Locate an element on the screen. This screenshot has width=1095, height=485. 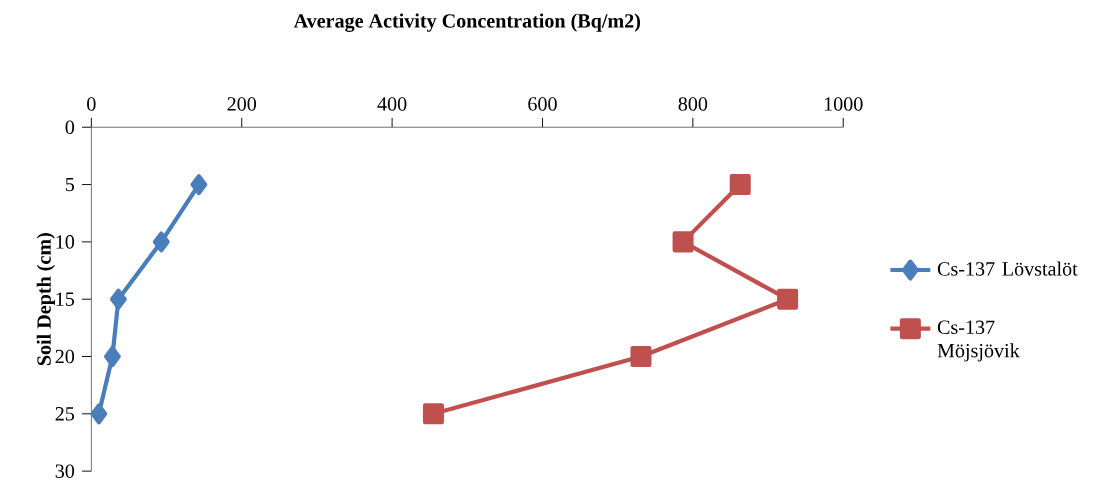
legend-label: Cs-137 Lövstalöt is located at coordinates (1007, 268).